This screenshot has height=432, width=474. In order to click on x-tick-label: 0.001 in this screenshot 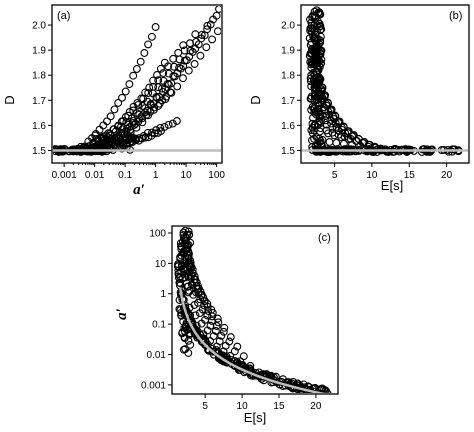, I will do `click(64, 175)`.